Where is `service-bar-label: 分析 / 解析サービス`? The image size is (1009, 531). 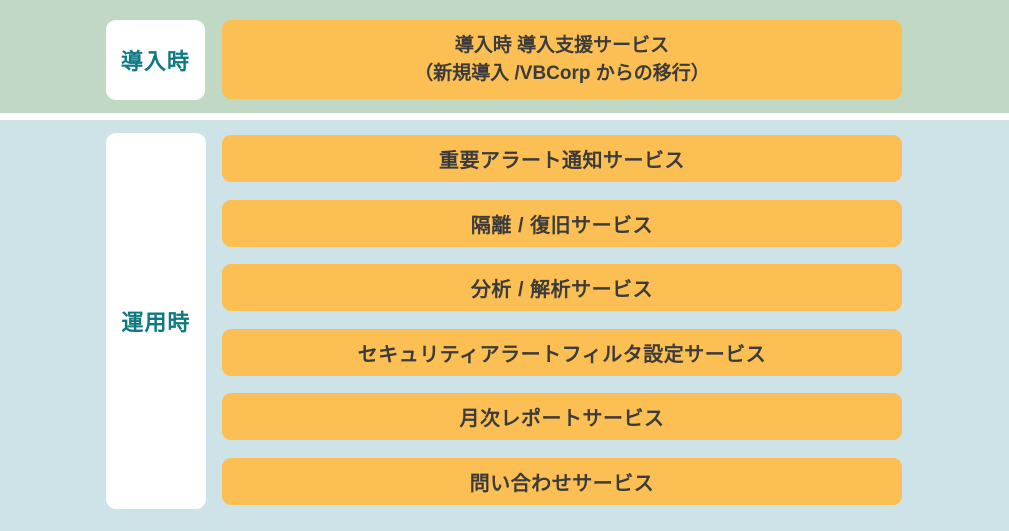
service-bar-label: 分析 / 解析サービス is located at coordinates (562, 290).